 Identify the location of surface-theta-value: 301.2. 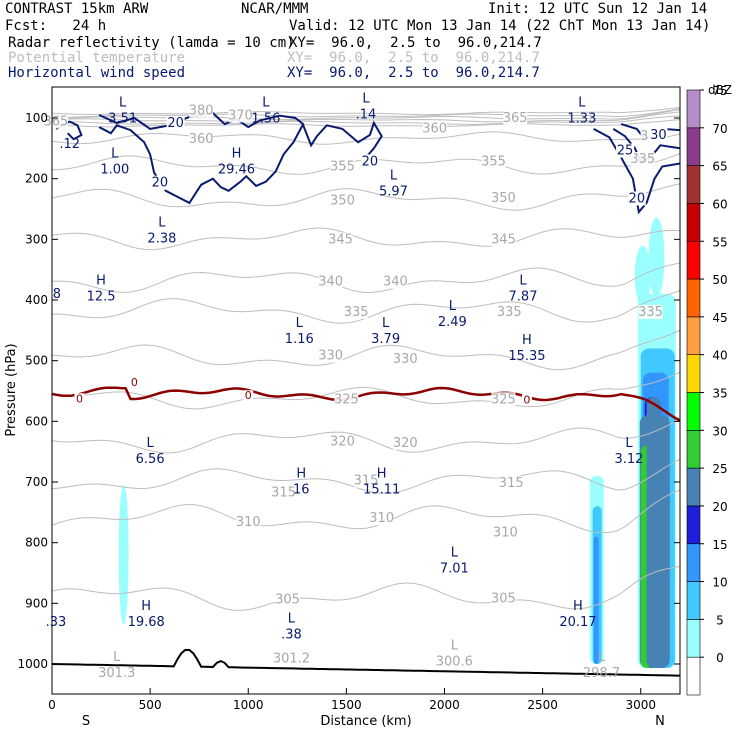
(291, 659).